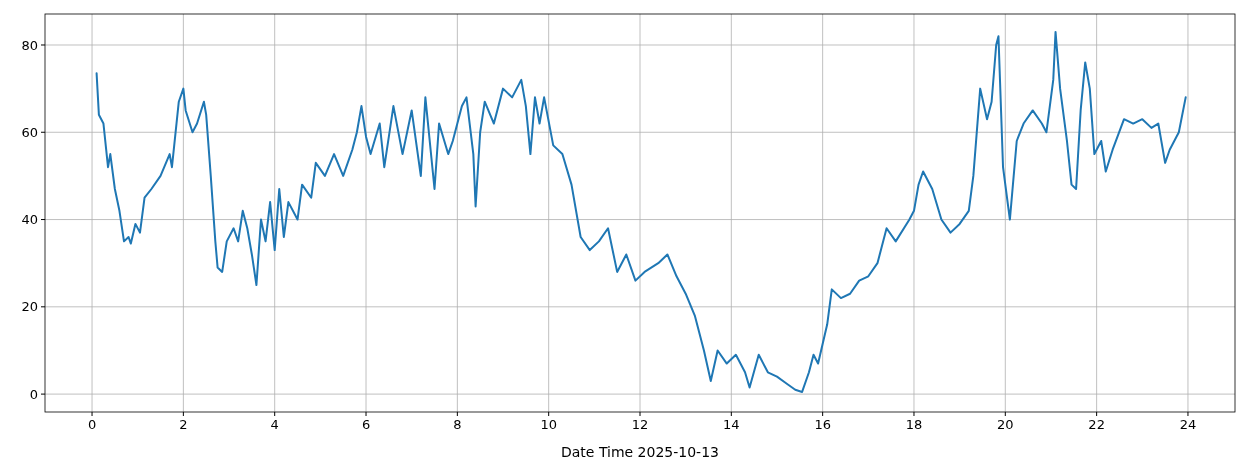 This screenshot has height=463, width=1241. What do you see at coordinates (1005, 424) in the screenshot?
I see `x-tick-label: 20` at bounding box center [1005, 424].